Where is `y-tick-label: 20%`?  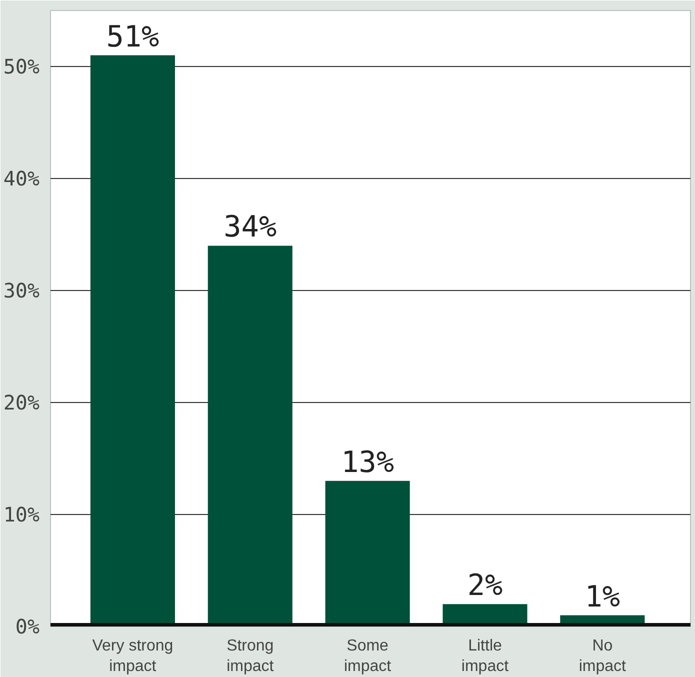
y-tick-label: 20% is located at coordinates (21, 402).